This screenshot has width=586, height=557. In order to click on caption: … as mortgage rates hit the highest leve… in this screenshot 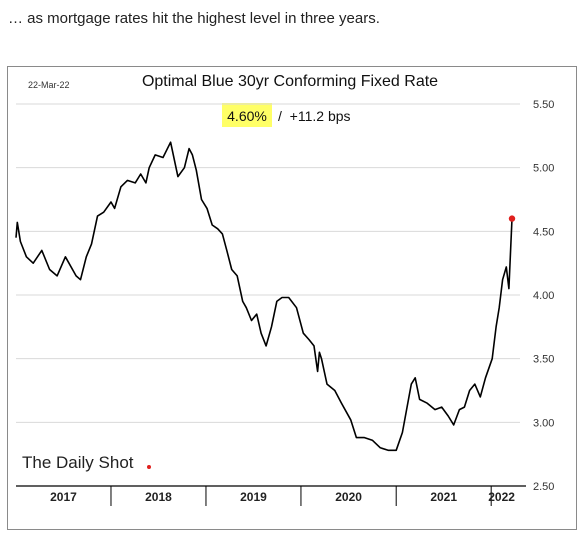, I will do `click(194, 18)`.